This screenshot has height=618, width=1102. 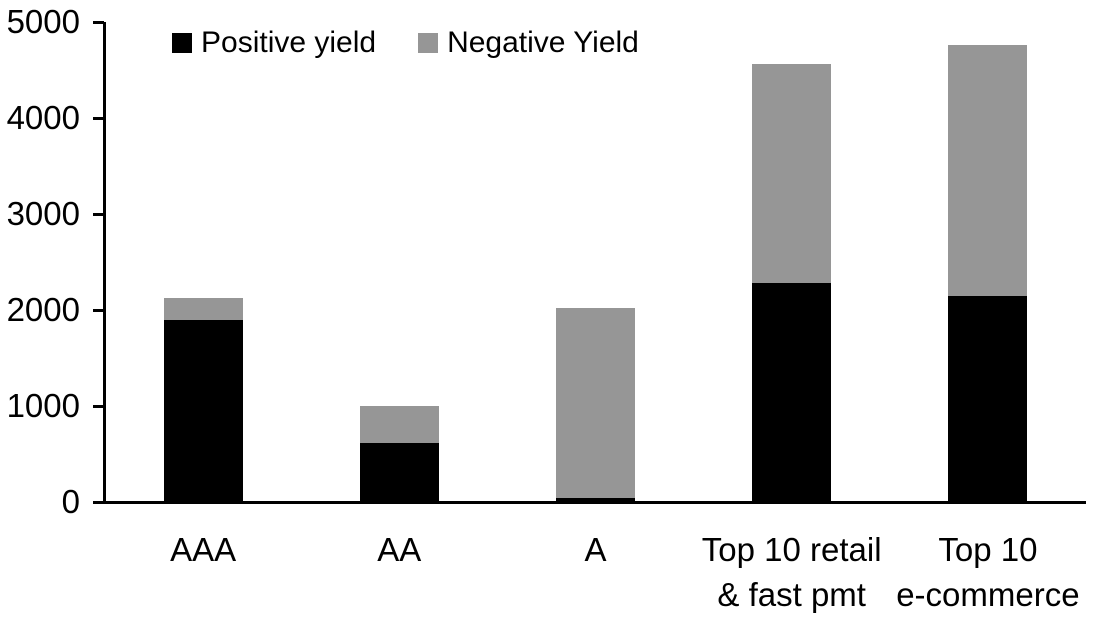 I want to click on y-tick-label: 2000, so click(x=43, y=309).